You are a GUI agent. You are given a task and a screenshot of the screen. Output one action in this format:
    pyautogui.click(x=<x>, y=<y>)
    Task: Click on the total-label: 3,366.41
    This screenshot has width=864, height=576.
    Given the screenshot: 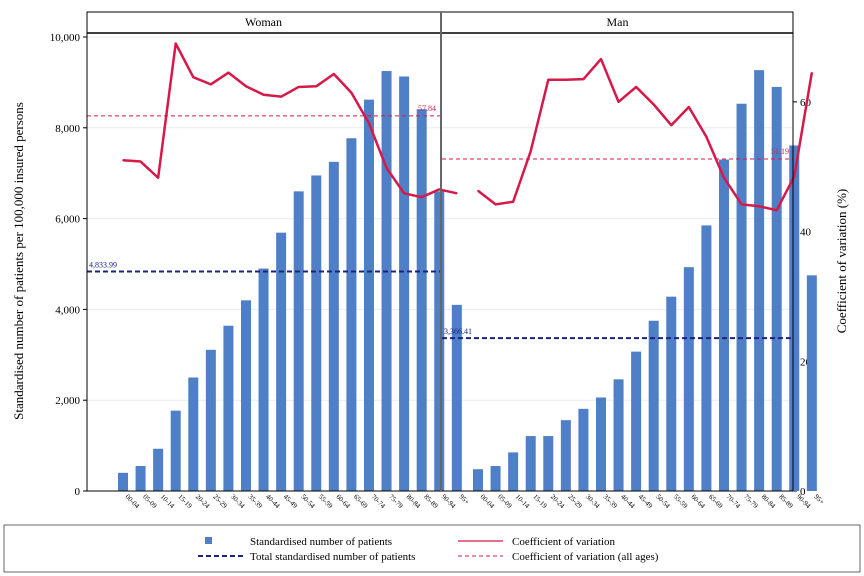 What is the action you would take?
    pyautogui.click(x=458, y=331)
    